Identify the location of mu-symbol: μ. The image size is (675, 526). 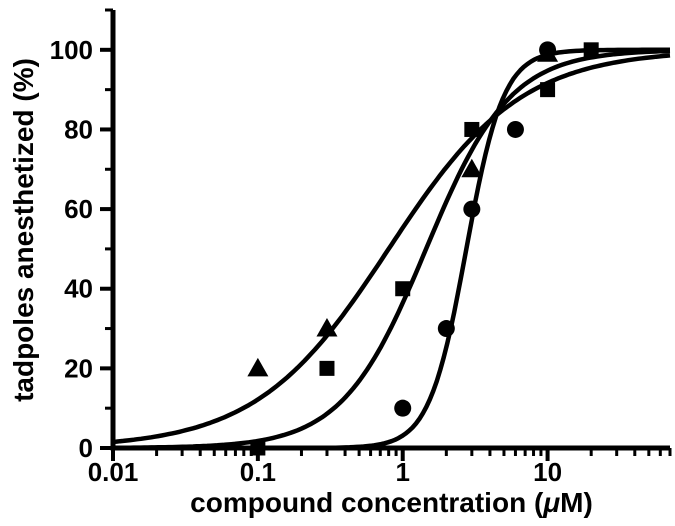
(552, 502).